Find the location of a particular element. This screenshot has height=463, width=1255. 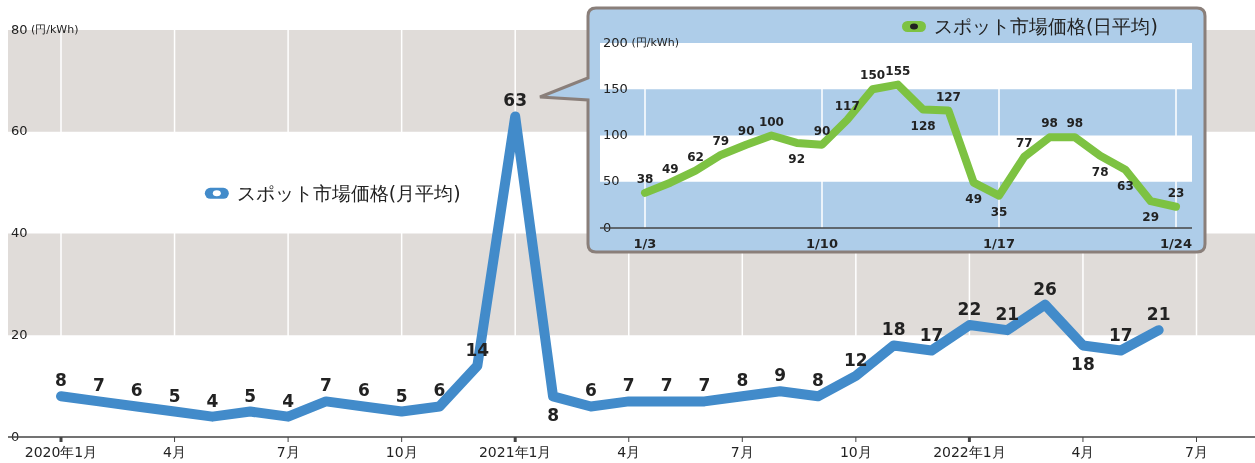

data-label: 38 is located at coordinates (645, 178).